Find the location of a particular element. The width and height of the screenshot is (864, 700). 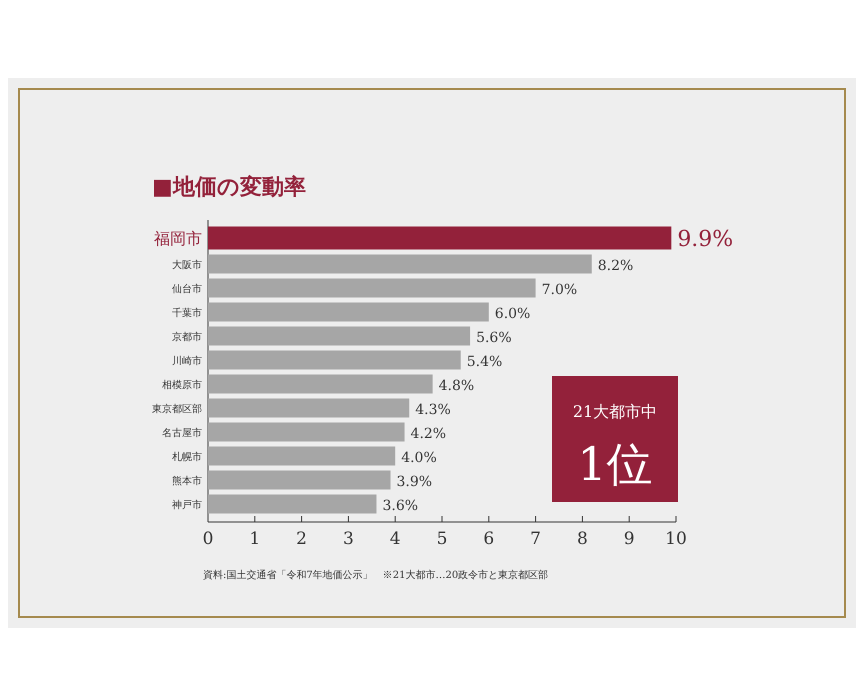

y-tick-label: 神戸市 is located at coordinates (187, 505).